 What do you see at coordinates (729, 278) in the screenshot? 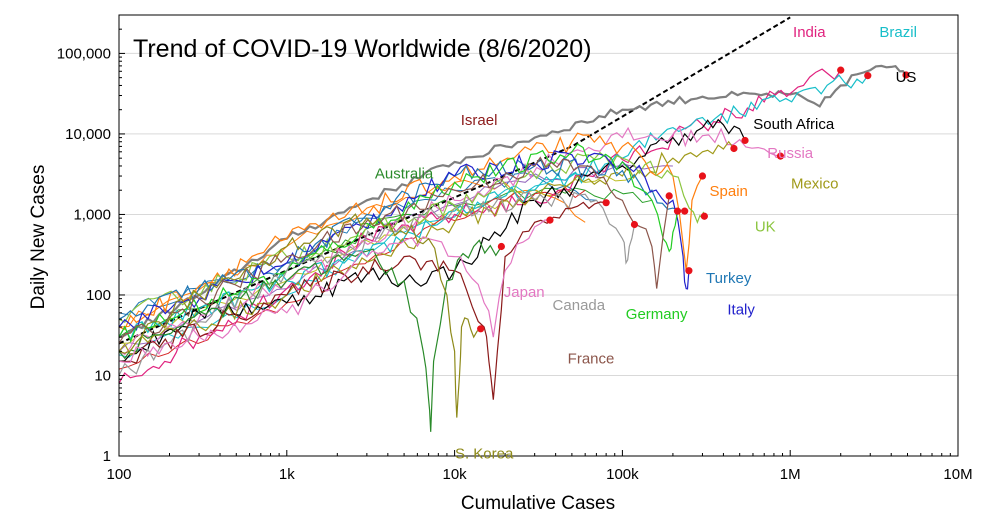
I see `series-label-turkey: Turkey` at bounding box center [729, 278].